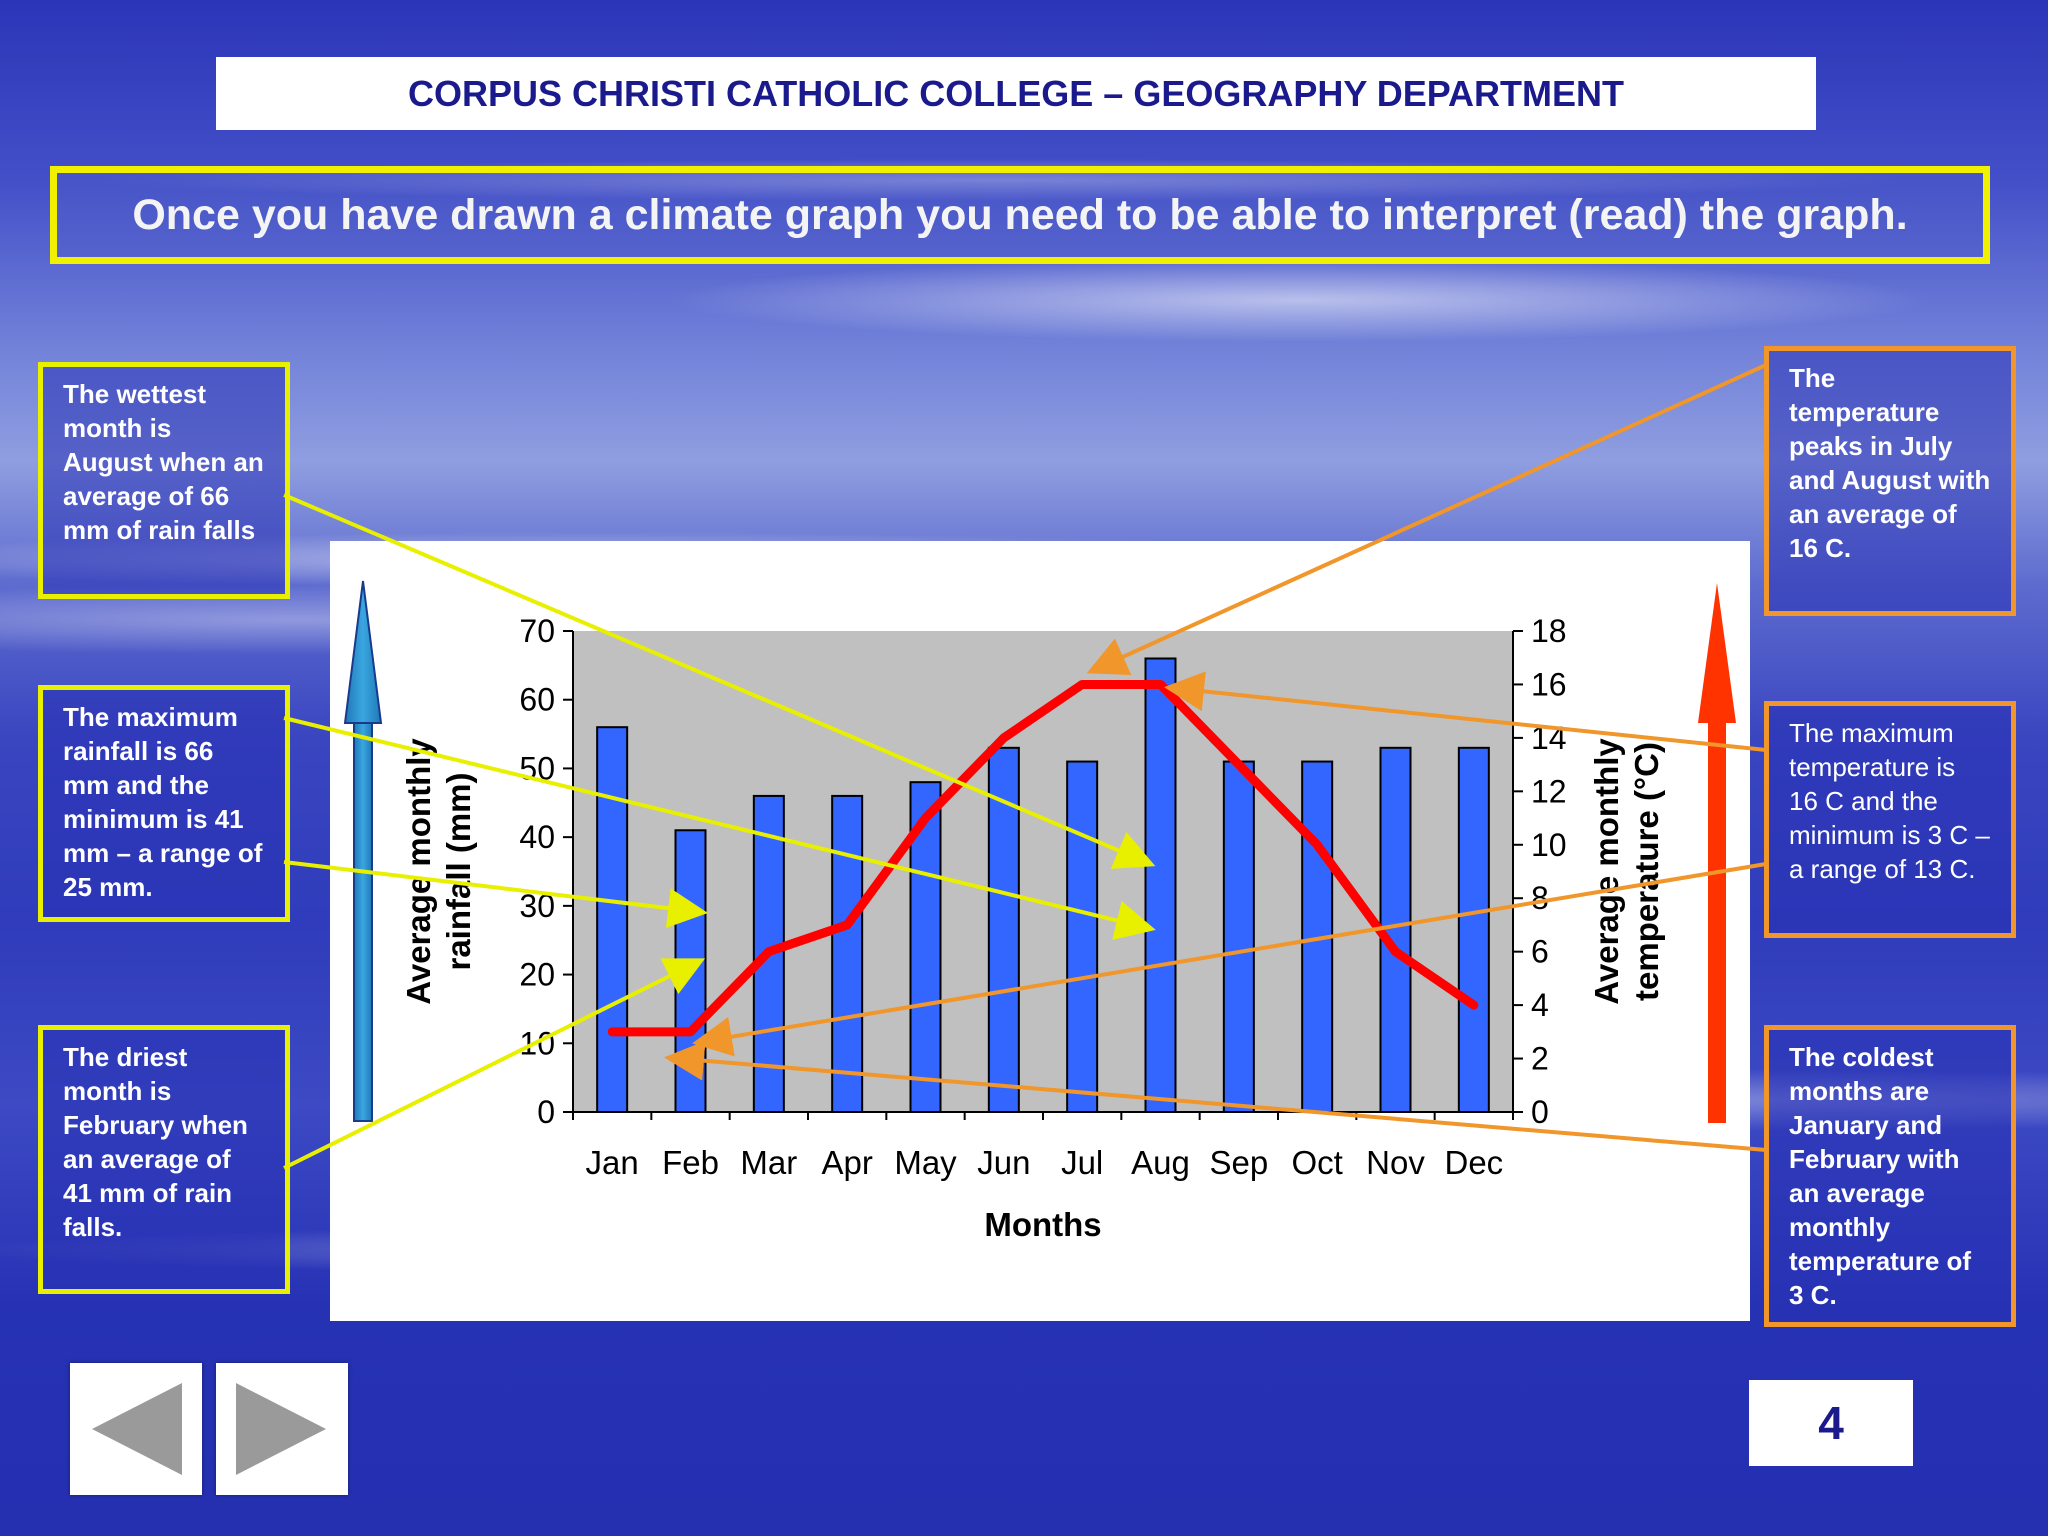  What do you see at coordinates (1549, 631) in the screenshot?
I see `right-tick-label: 18` at bounding box center [1549, 631].